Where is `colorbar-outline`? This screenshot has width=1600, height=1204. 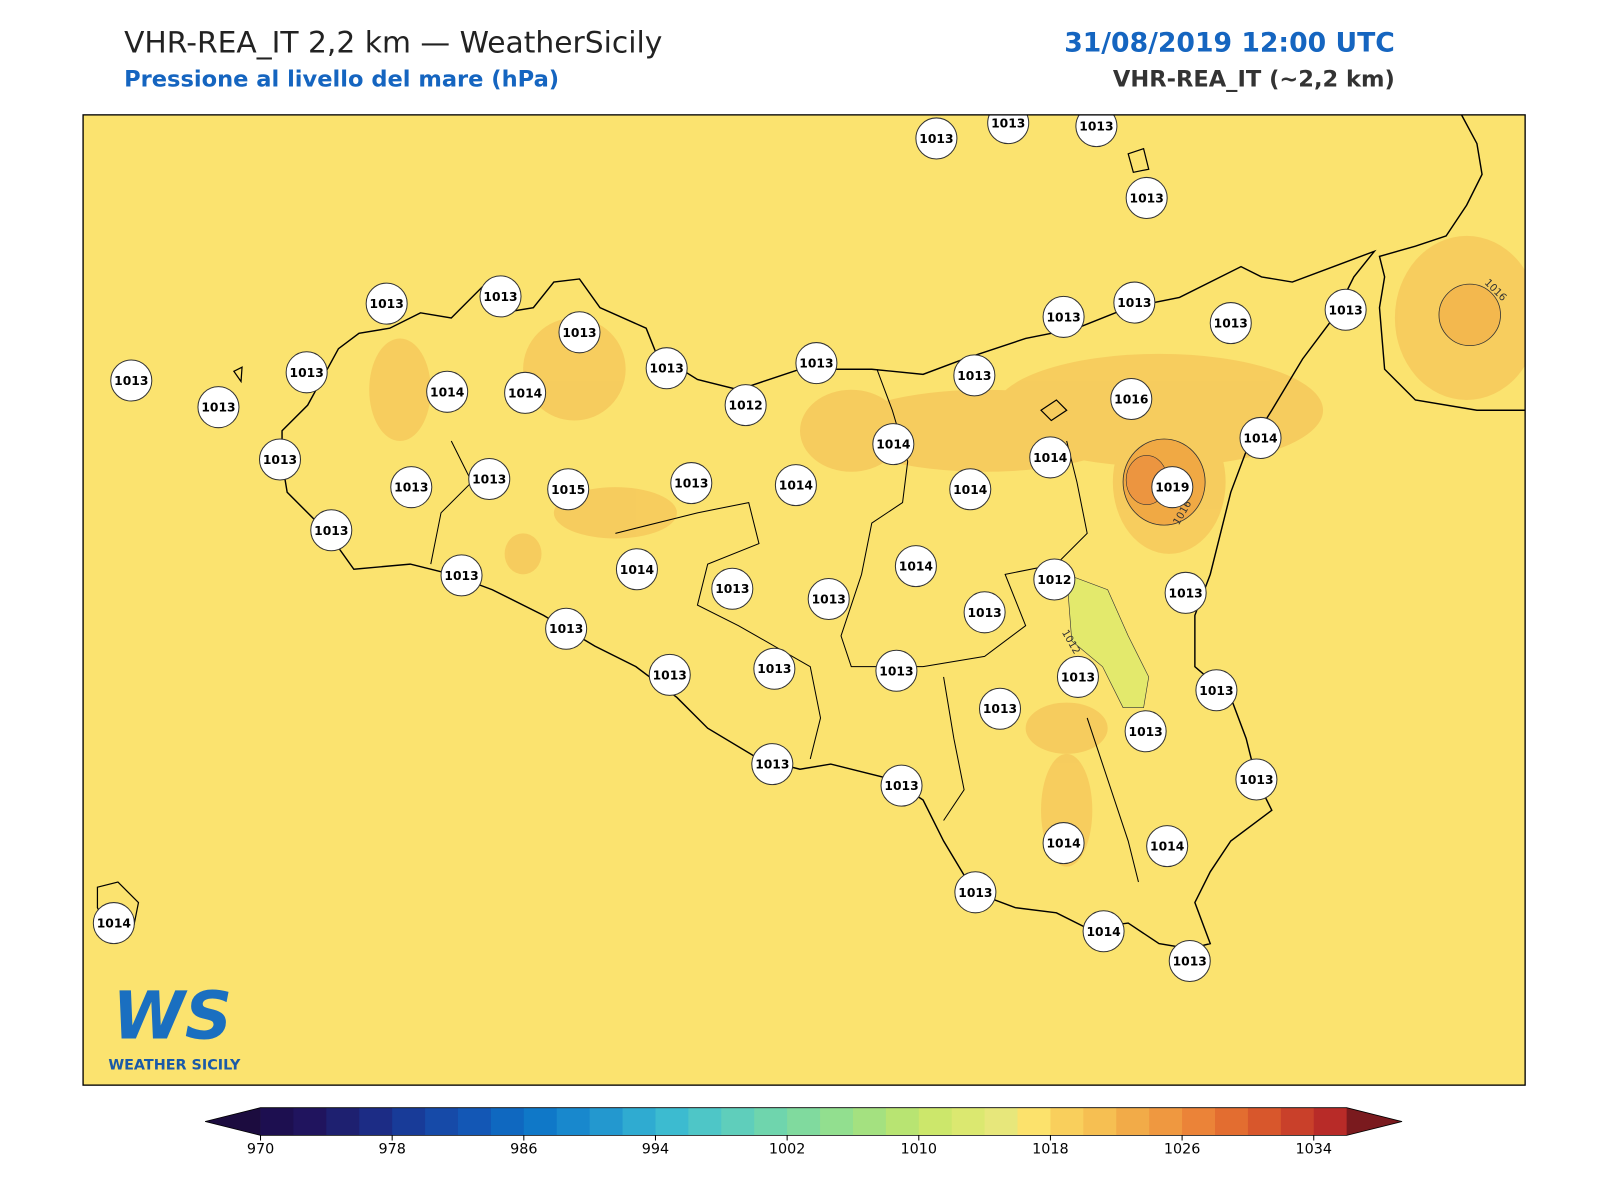
colorbar-outline is located at coordinates (804, 1121).